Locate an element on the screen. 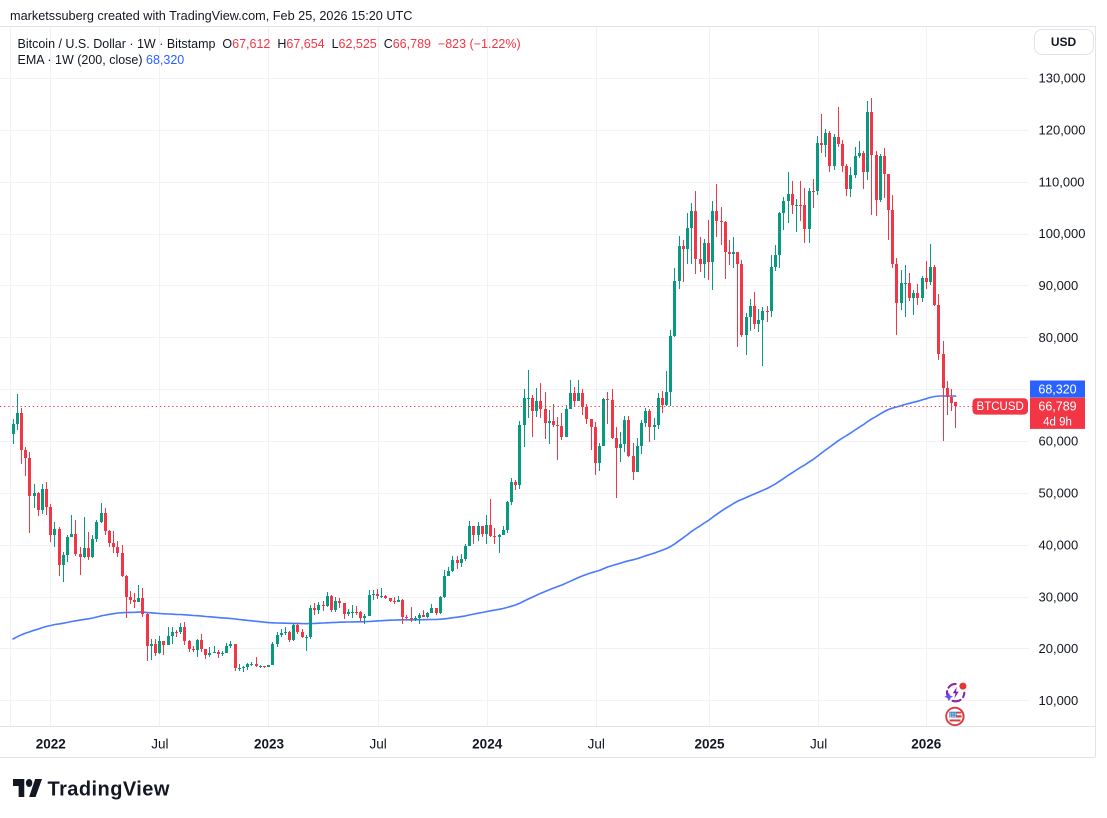 Image resolution: width=1107 pixels, height=818 pixels. svg-text: 2024 is located at coordinates (487, 744).